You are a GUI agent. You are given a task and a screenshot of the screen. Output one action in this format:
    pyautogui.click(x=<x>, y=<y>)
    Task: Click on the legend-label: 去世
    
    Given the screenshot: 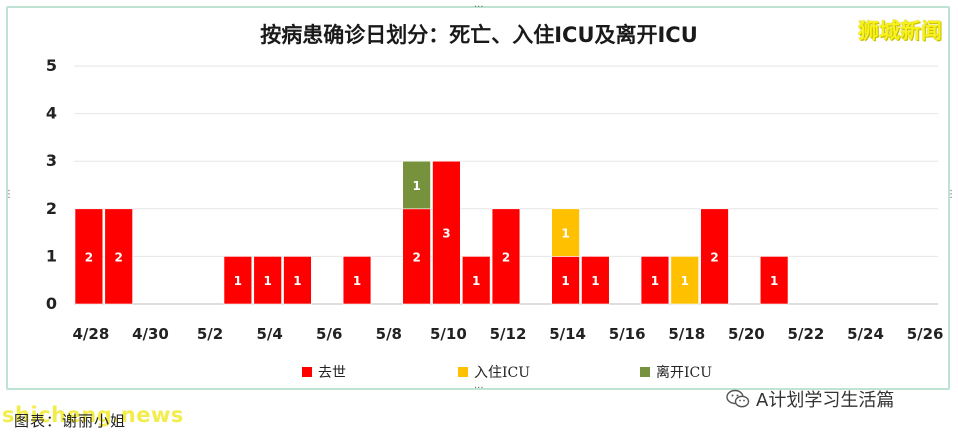 What is the action you would take?
    pyautogui.click(x=332, y=373)
    